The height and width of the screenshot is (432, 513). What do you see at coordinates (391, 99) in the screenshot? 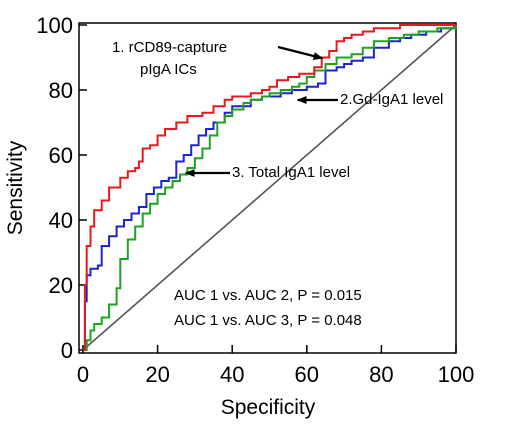
I see `annotation-label-2: 2.Gd-IgA1 level` at bounding box center [391, 99].